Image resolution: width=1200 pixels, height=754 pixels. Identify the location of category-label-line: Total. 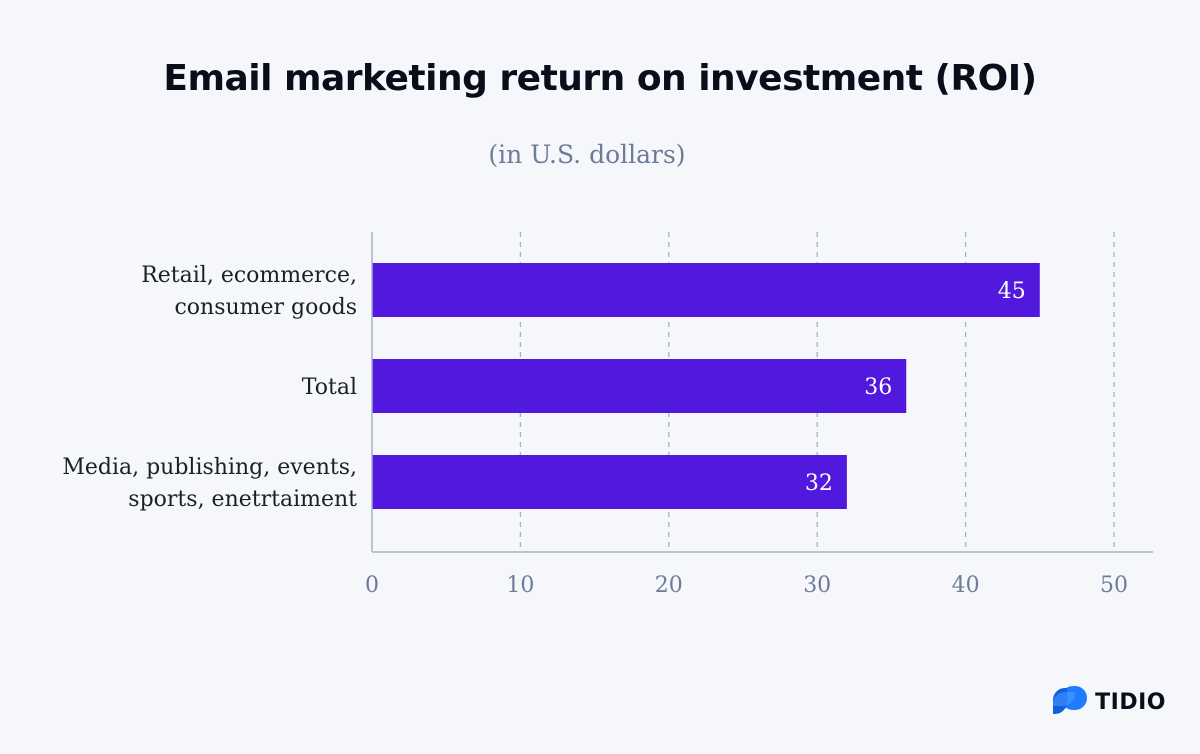
(329, 387).